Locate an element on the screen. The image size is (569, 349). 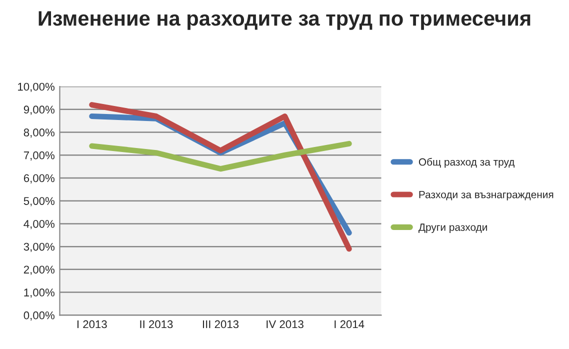
y-tick-label: 5,00% is located at coordinates (39, 201).